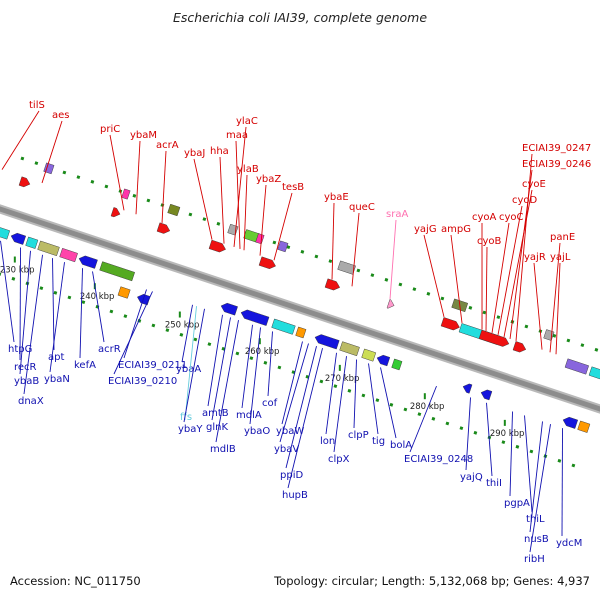 This screenshot has height=600, width=600. What do you see at coordinates (327, 441) in the screenshot?
I see `gene-label: lon` at bounding box center [327, 441].